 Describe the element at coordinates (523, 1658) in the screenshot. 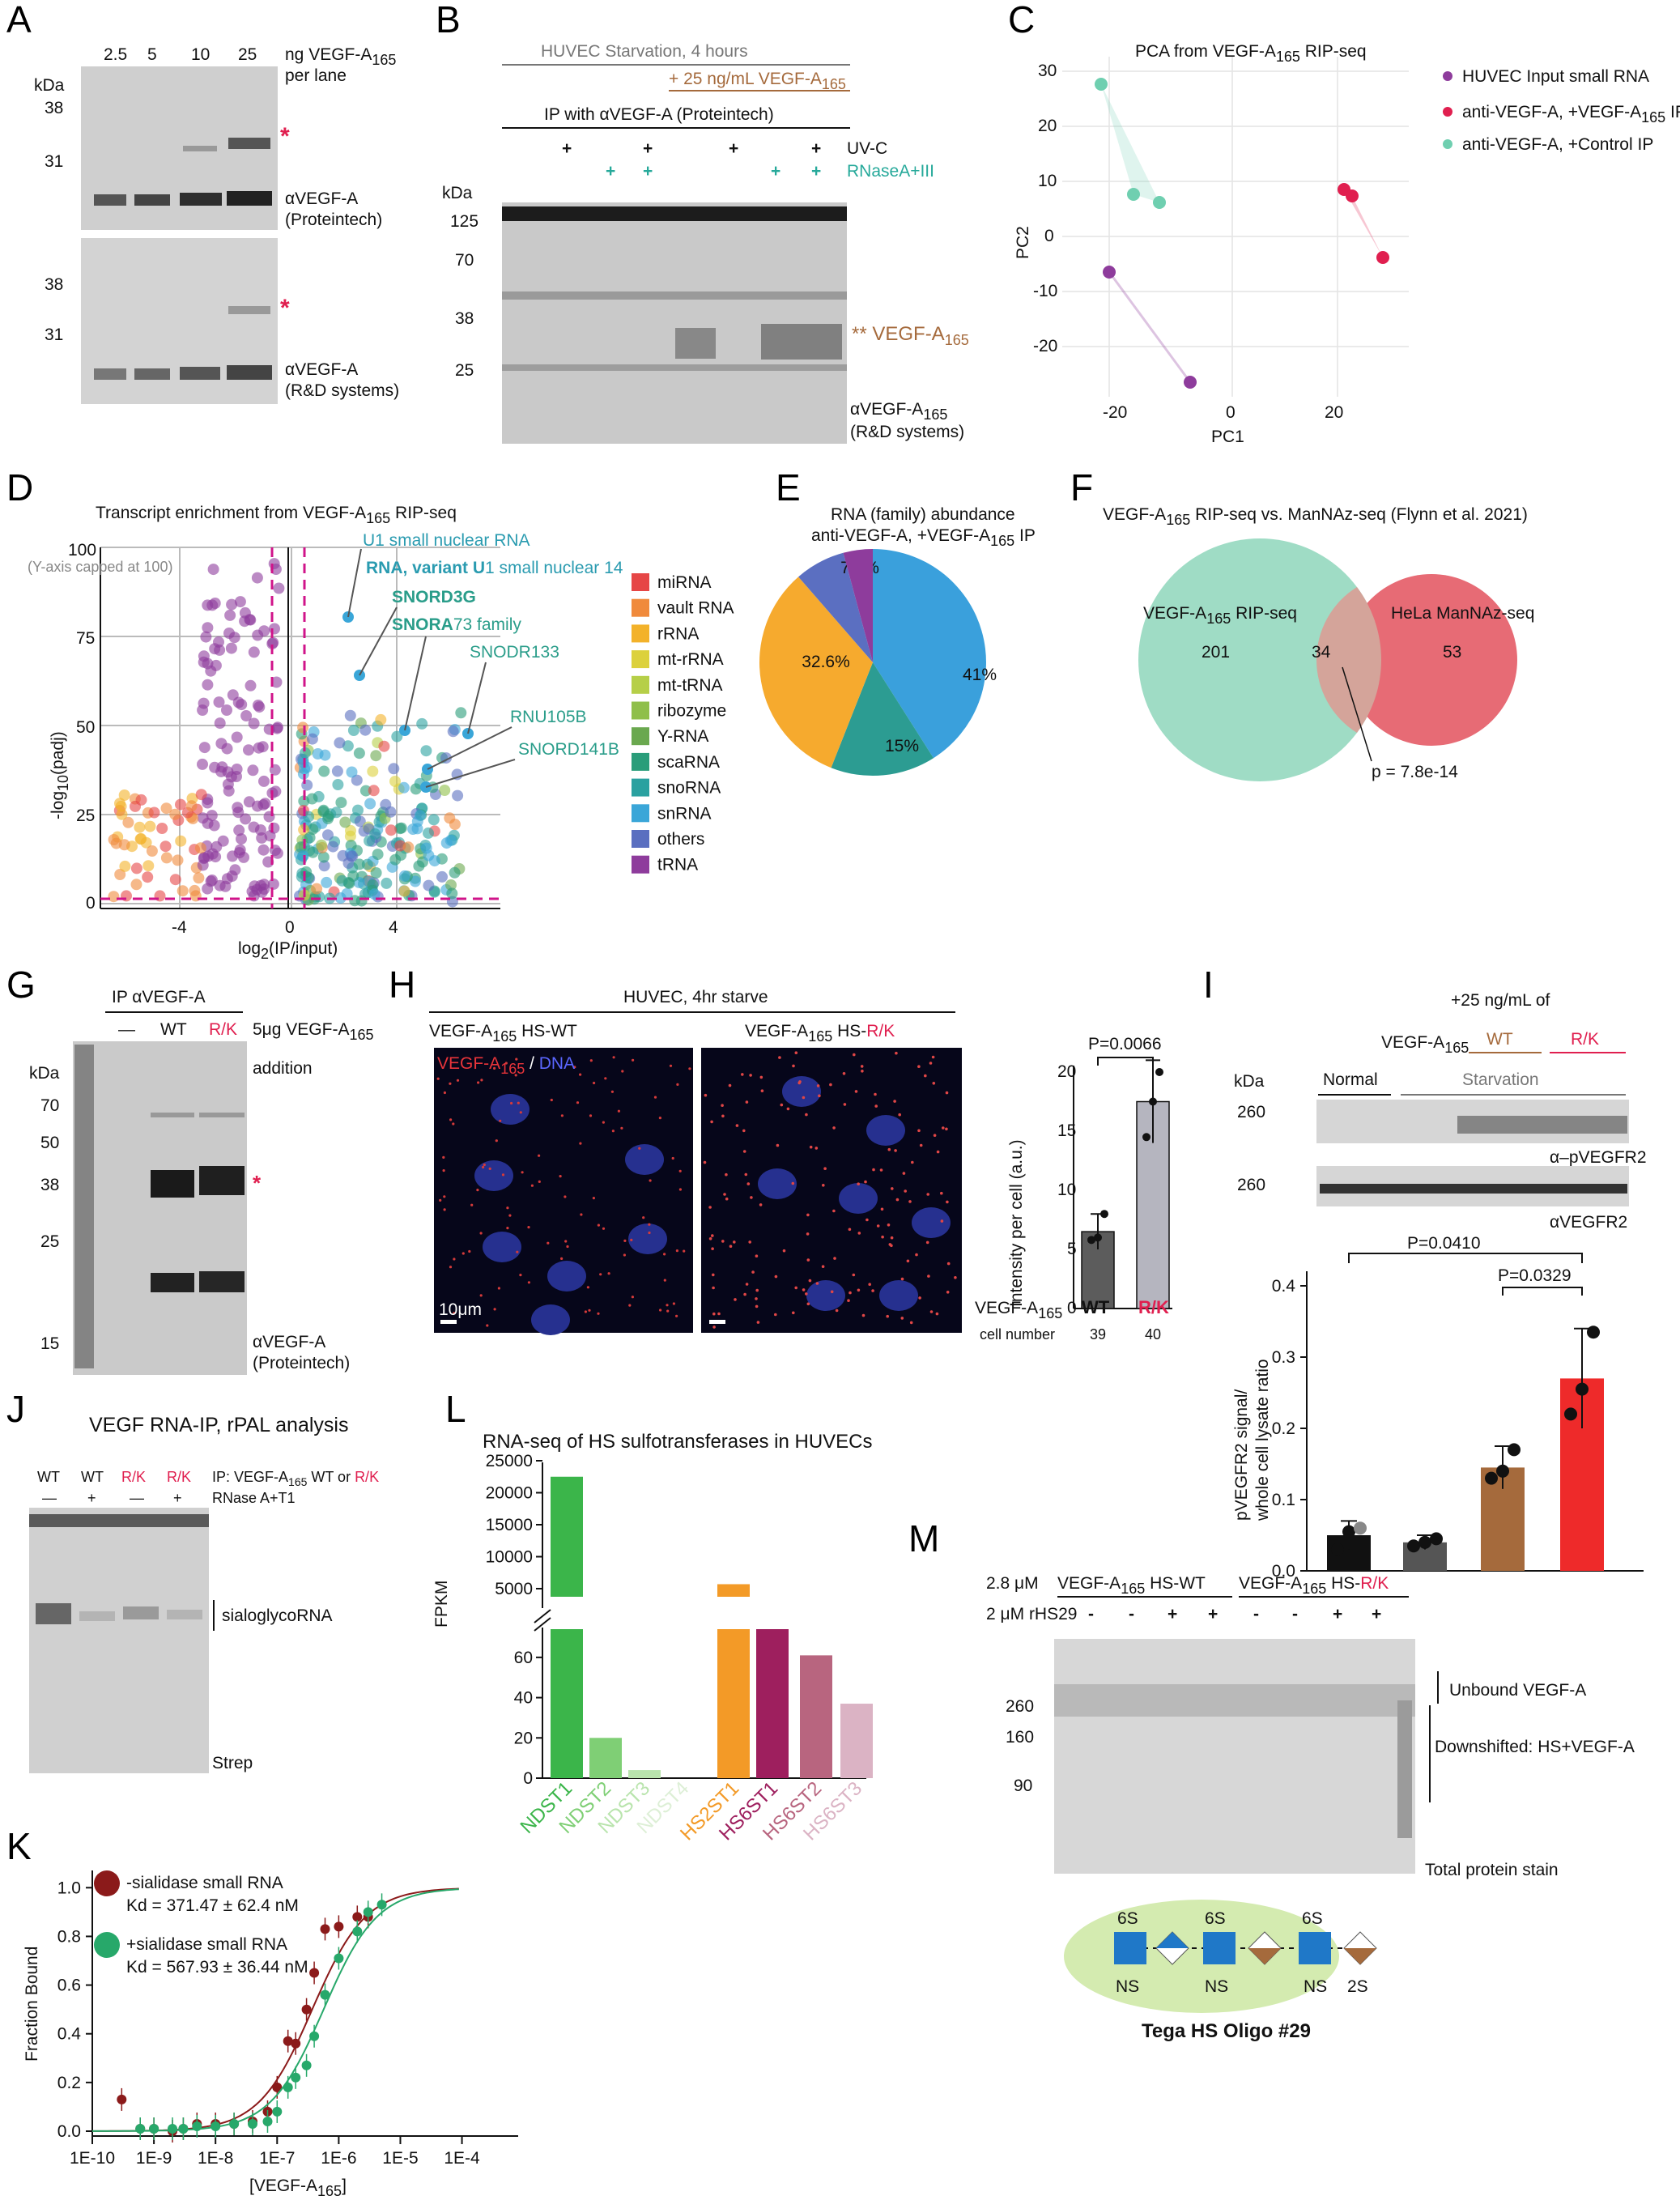

I see `y-tick: 60` at that location.